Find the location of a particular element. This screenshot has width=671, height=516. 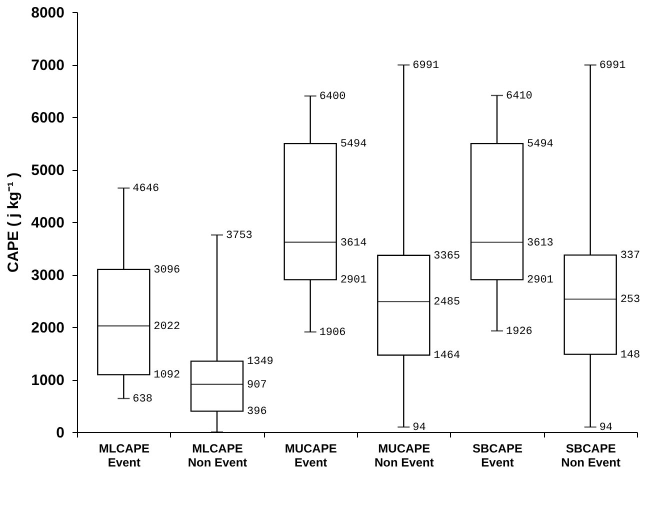

text: 1926 is located at coordinates (519, 332).